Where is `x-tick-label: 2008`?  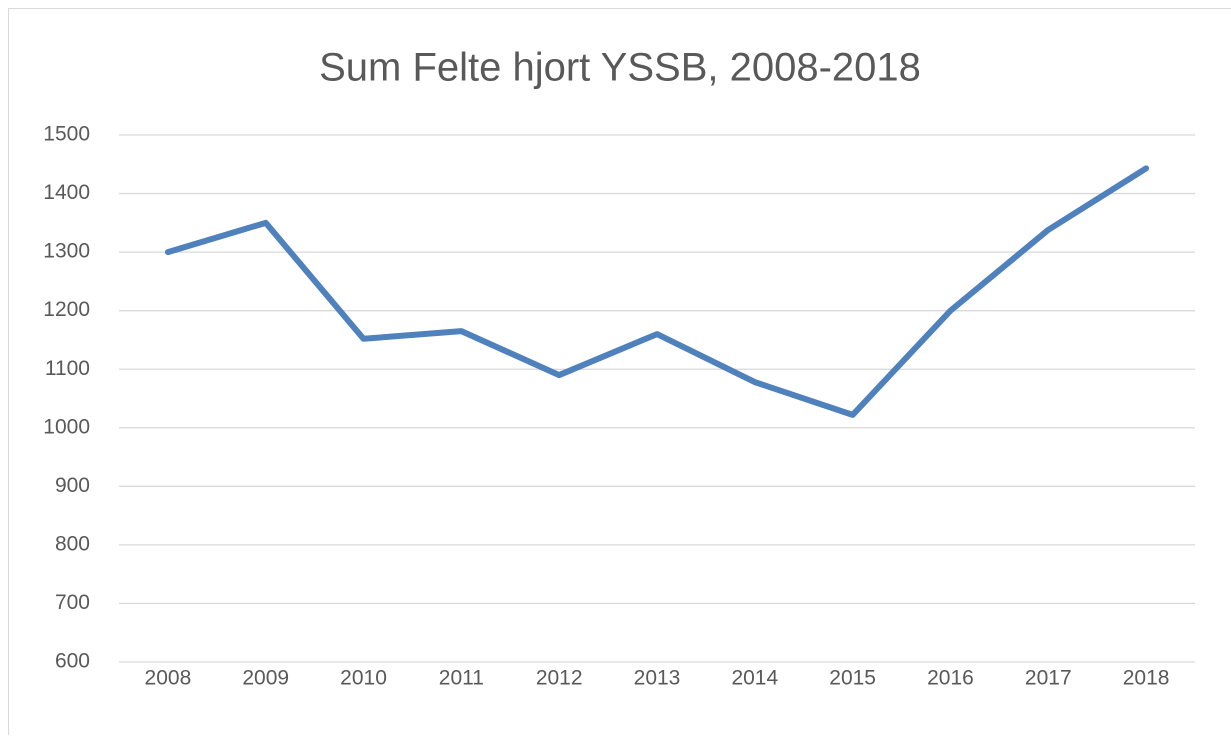
x-tick-label: 2008 is located at coordinates (168, 678).